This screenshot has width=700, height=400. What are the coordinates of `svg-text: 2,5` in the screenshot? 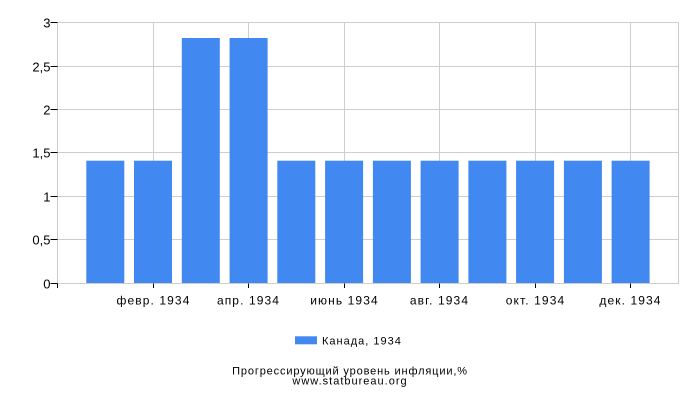 It's located at (41, 67).